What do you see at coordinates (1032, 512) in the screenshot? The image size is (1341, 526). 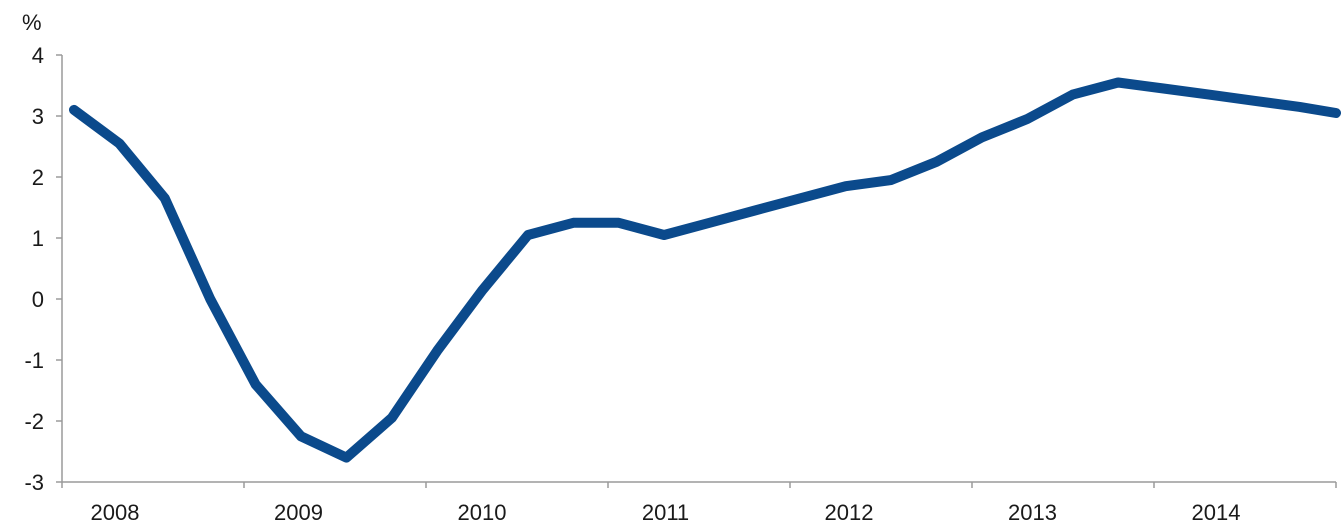 I see `x-tick-label: 2013` at bounding box center [1032, 512].